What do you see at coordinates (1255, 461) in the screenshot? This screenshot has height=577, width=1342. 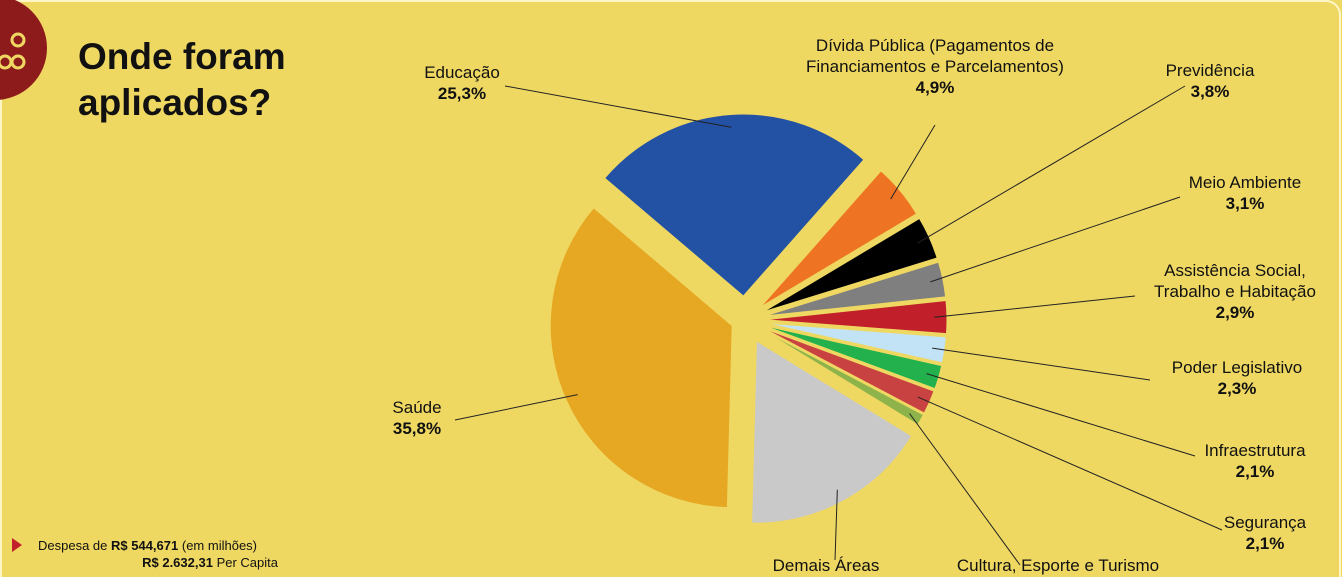 I see `slice-label: Infraestrutura 2,1%` at bounding box center [1255, 461].